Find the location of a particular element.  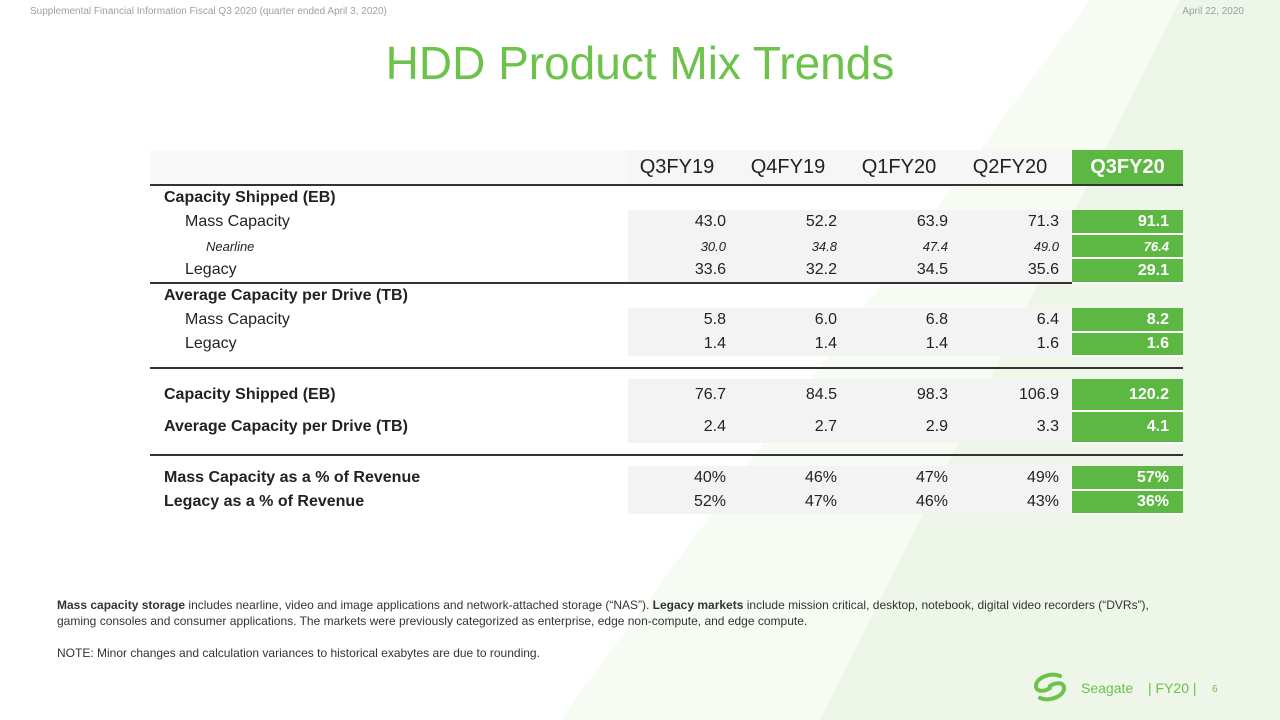

cell-highlight: 91.1 is located at coordinates (1127, 222).